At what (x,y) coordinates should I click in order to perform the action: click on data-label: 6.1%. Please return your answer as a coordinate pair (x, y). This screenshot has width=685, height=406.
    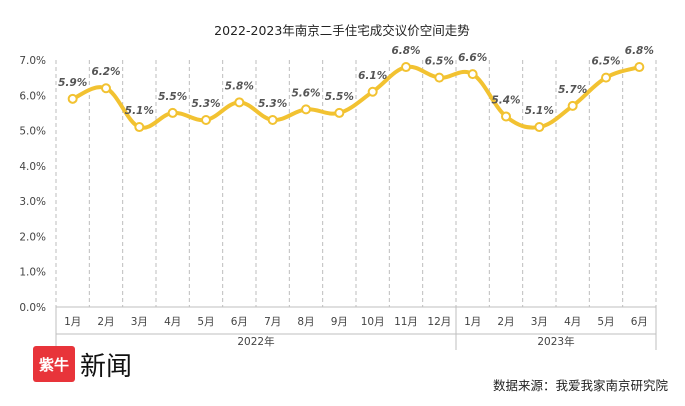
    Looking at the image, I should click on (372, 76).